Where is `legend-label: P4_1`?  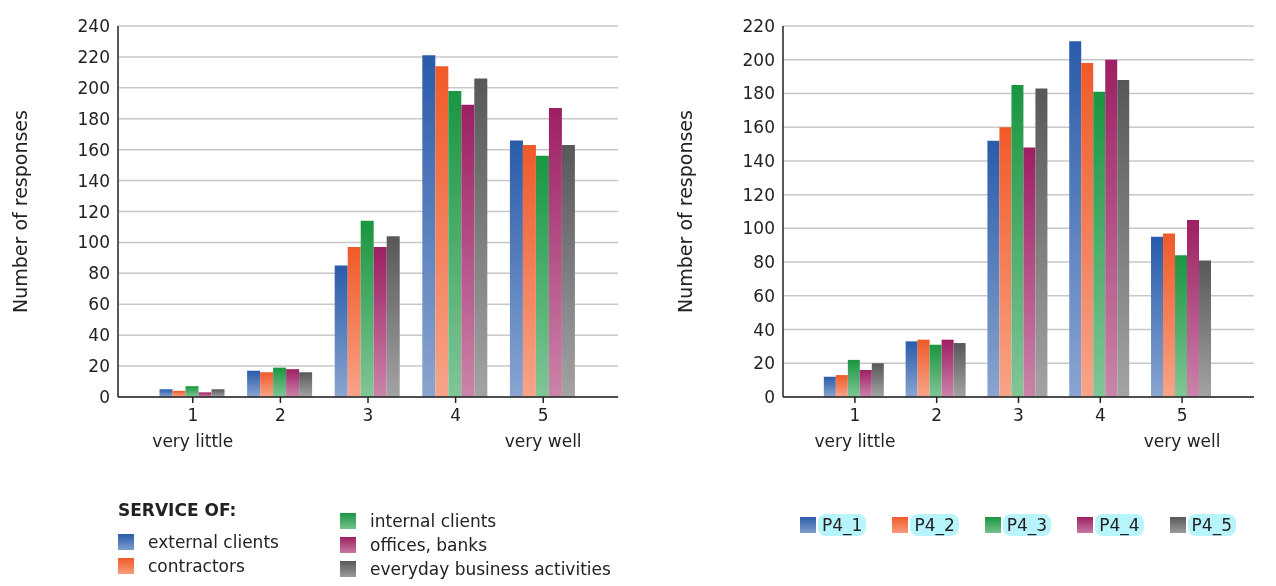
legend-label: P4_1 is located at coordinates (842, 525).